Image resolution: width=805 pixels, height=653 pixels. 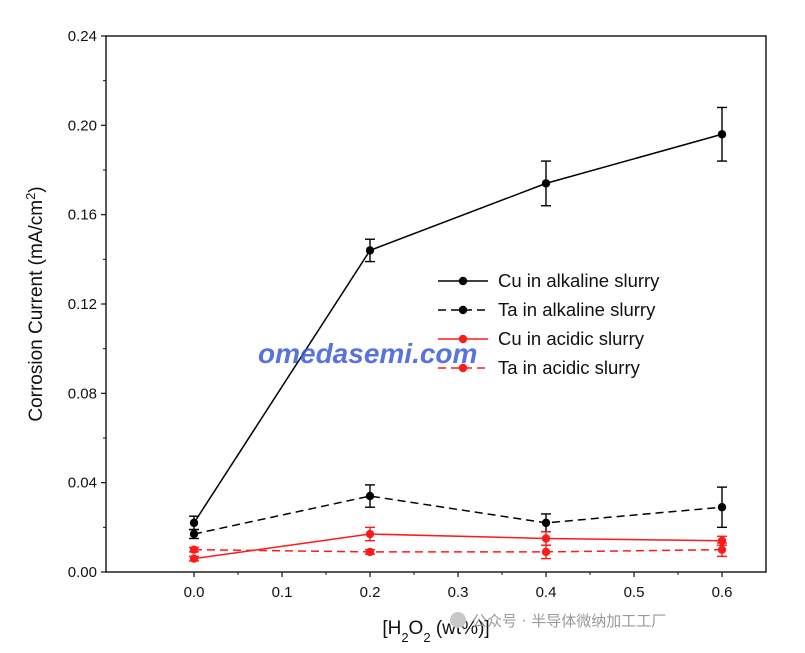 What do you see at coordinates (370, 592) in the screenshot?
I see `x-tick-label: 0.2` at bounding box center [370, 592].